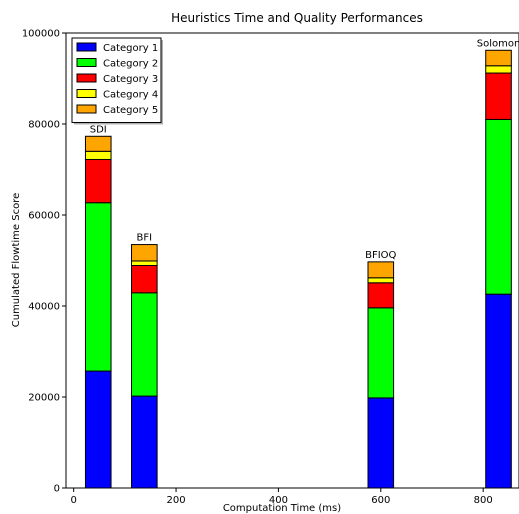  I want to click on y-axis-ticks: 0 20000 40000 60000 80000 100000, so click(44, 262).